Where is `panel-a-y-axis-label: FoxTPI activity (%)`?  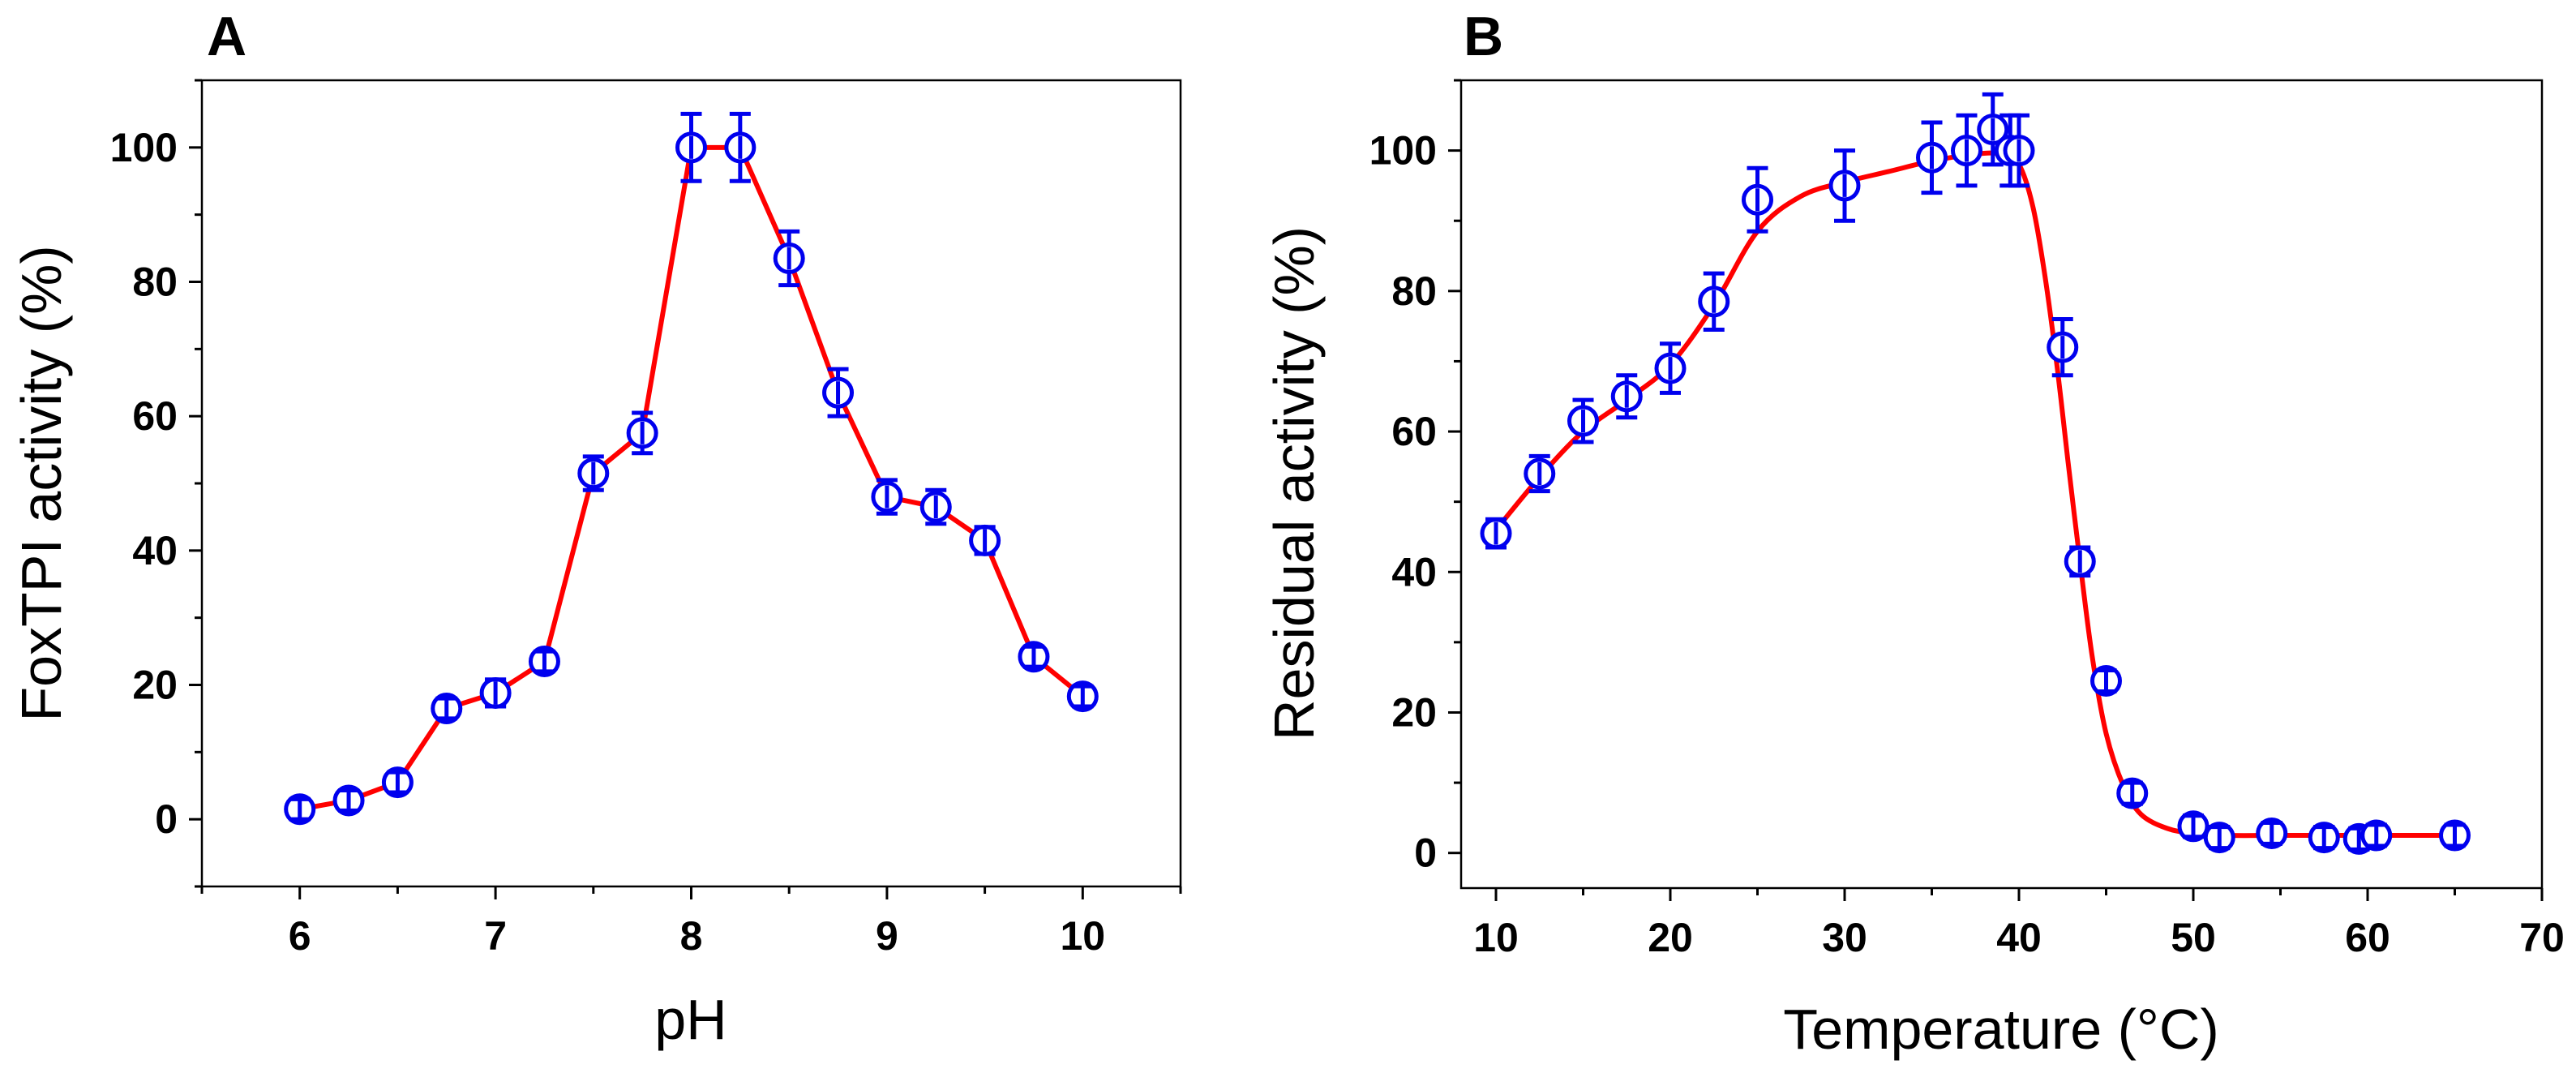 panel-a-y-axis-label: FoxTPI activity (%) is located at coordinates (41, 483).